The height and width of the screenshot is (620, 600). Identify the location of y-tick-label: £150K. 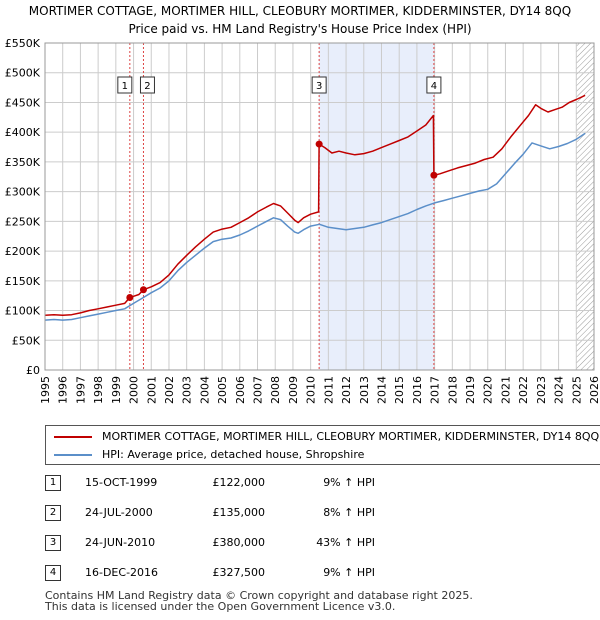
(23, 281).